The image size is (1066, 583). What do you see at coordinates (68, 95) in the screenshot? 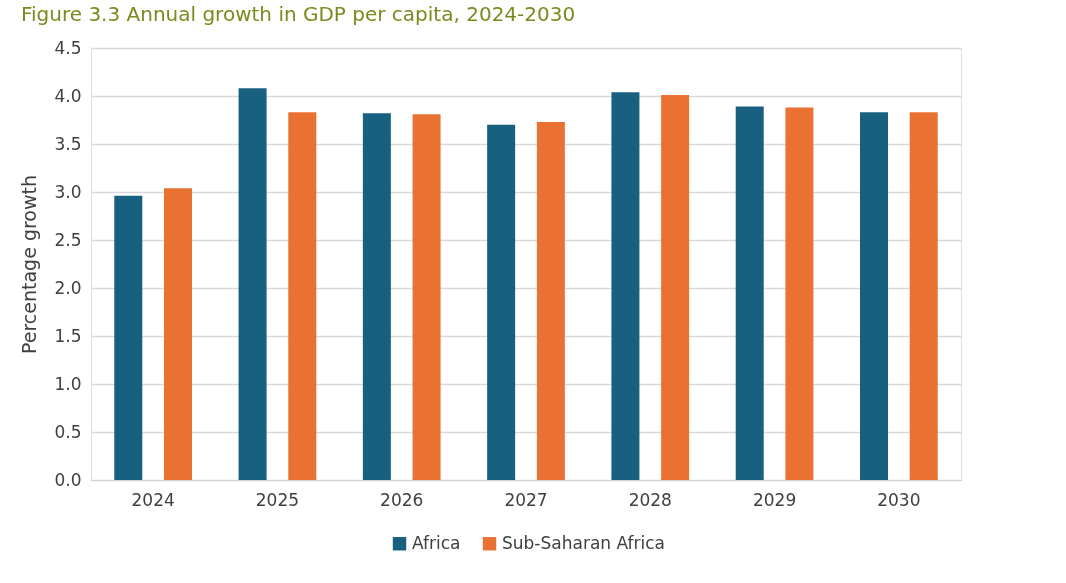
I see `y-tick-label: 4.0` at bounding box center [68, 95].